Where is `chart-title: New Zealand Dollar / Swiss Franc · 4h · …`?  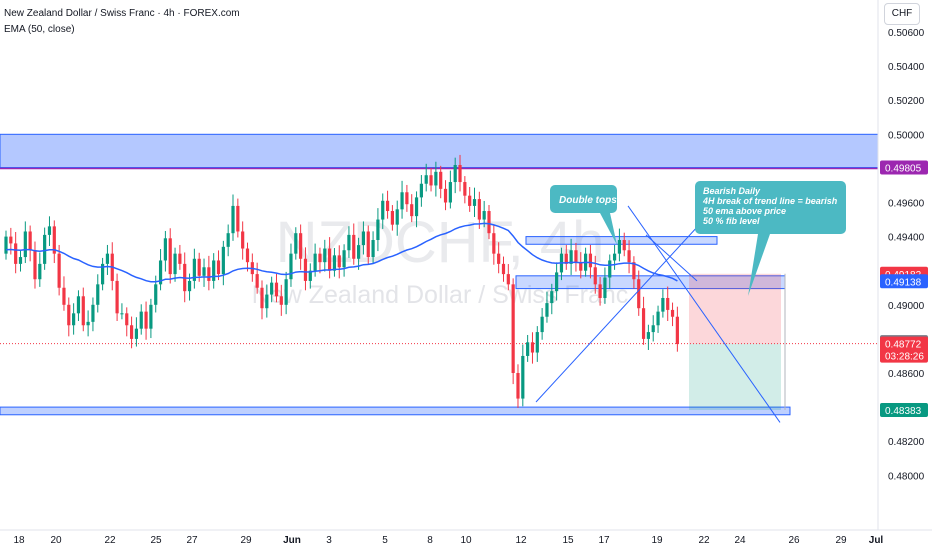 chart-title: New Zealand Dollar / Swiss Franc · 4h · … is located at coordinates (122, 13).